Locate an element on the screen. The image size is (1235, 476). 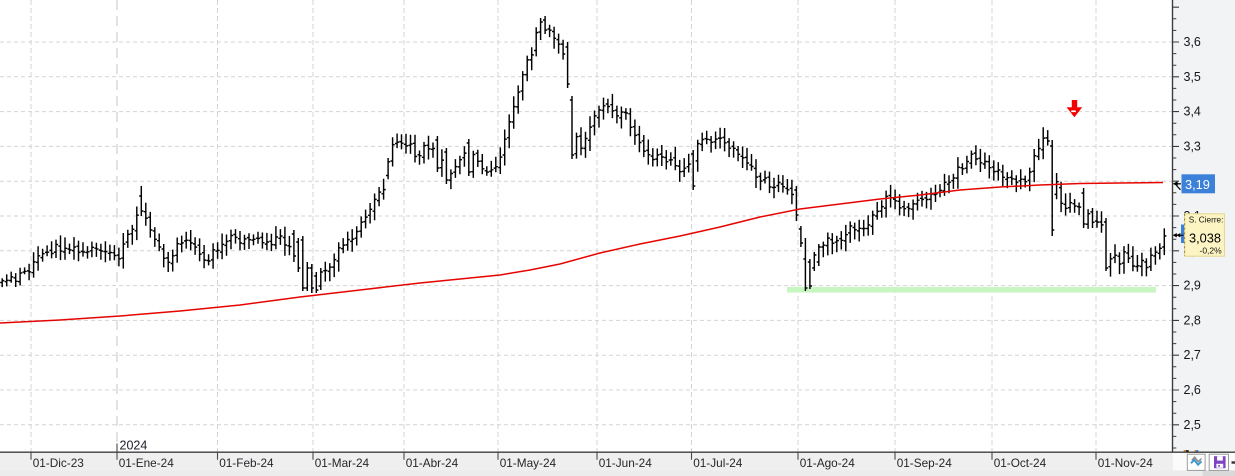
svg-text: 2,8 is located at coordinates (1192, 320).